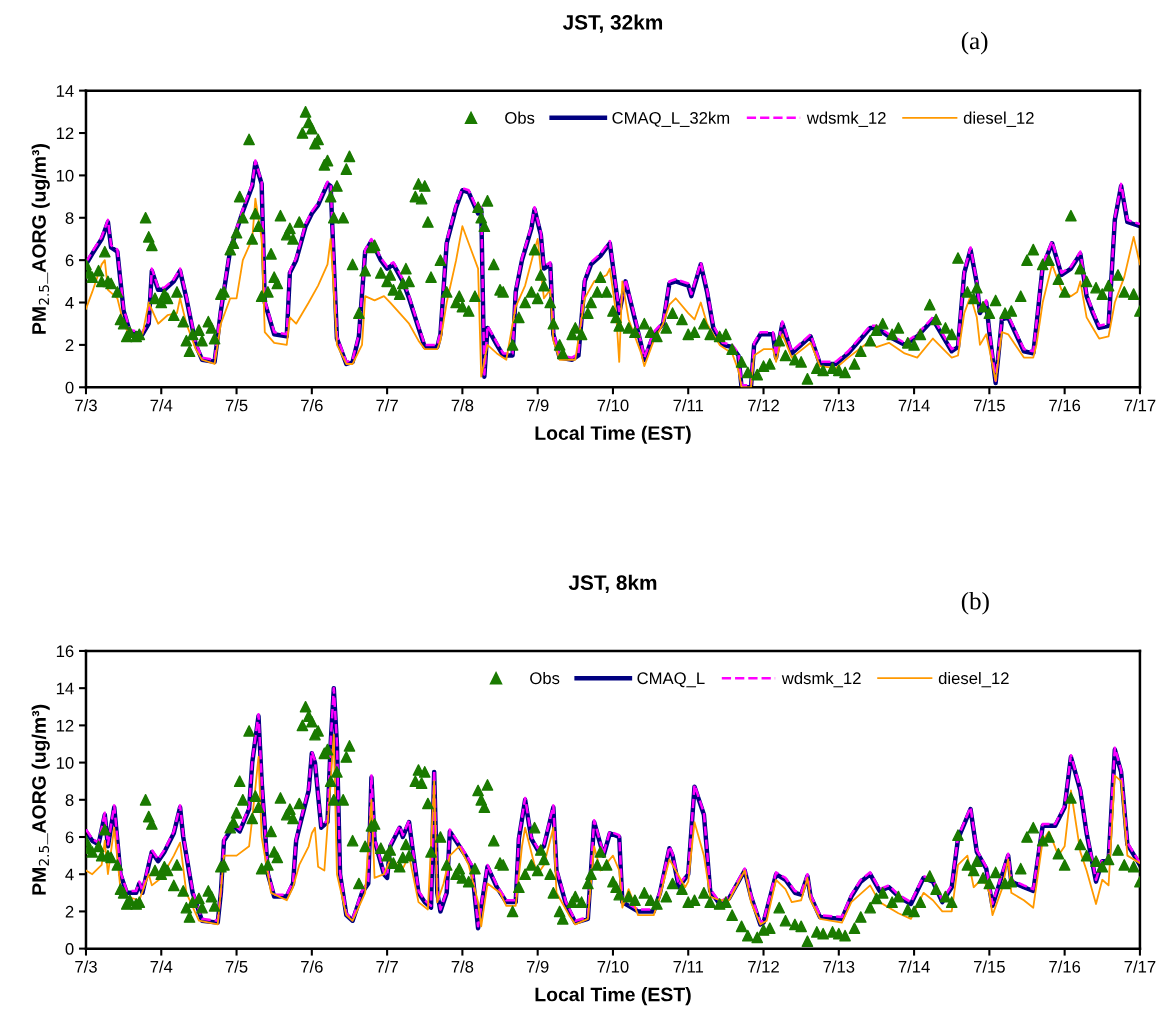 This screenshot has width=1162, height=1030. What do you see at coordinates (65, 651) in the screenshot?
I see `y-tick-label: 16` at bounding box center [65, 651].